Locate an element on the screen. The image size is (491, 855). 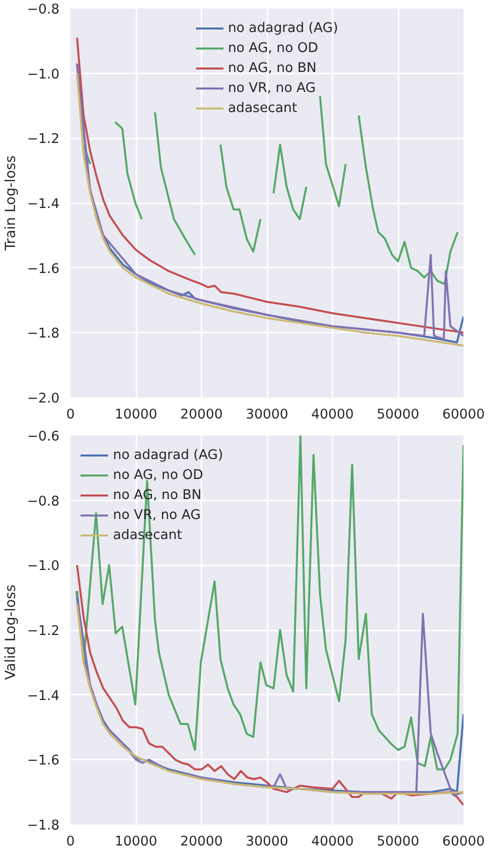
y-tick-label: −0.6 is located at coordinates (43, 437).